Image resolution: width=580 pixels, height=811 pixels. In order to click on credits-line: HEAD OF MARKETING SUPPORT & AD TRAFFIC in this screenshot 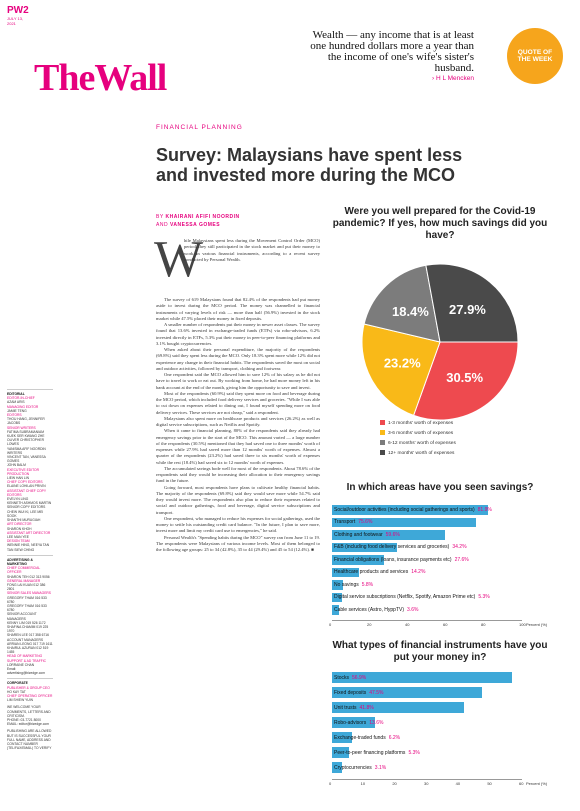, I will do `click(27, 658)`.